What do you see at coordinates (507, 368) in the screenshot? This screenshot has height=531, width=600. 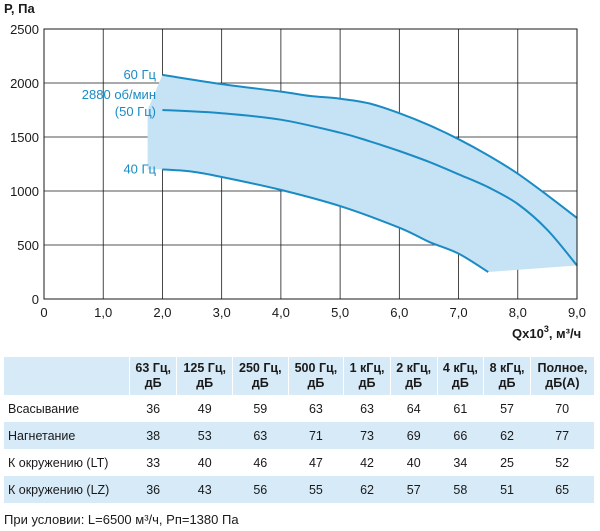 I see `column-header-line1: 8 кГц,` at bounding box center [507, 368].